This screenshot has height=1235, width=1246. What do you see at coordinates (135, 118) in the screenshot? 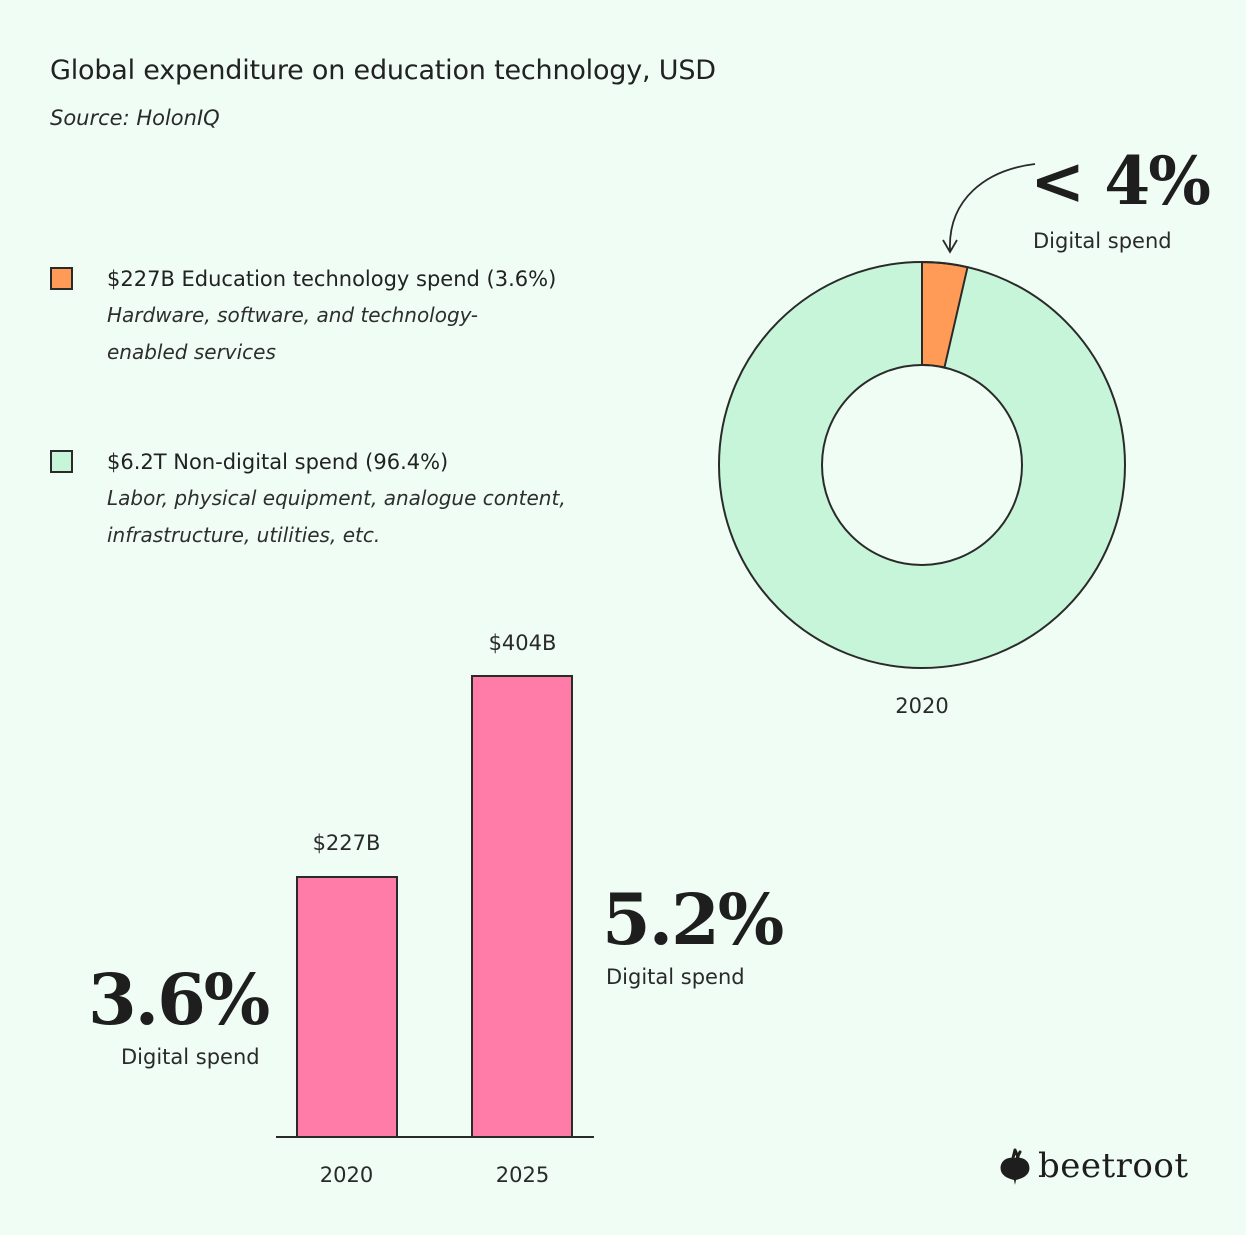
I see `source-note: Source: HolonIQ` at bounding box center [135, 118].